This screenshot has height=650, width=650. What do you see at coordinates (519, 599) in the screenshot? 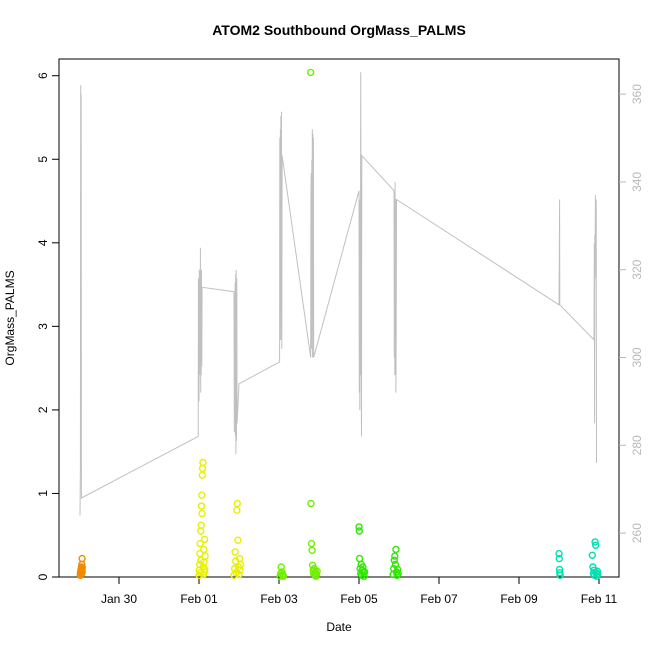
I see `x-tick-label: Feb 09` at bounding box center [519, 599].